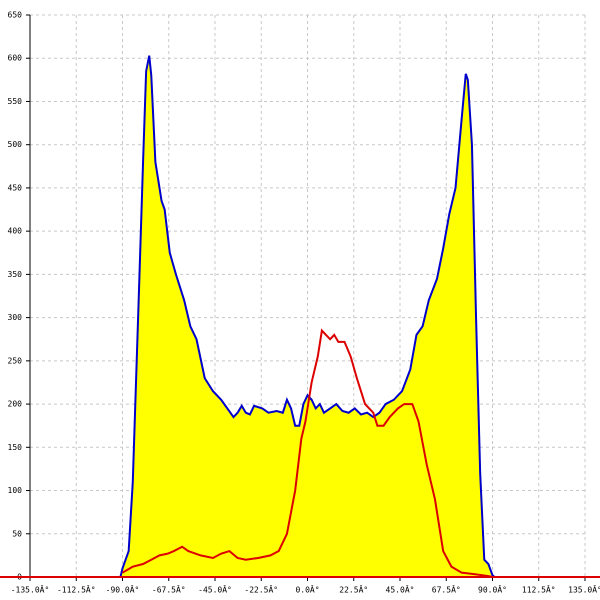  I want to click on y-tick-label: 500, so click(15, 144).